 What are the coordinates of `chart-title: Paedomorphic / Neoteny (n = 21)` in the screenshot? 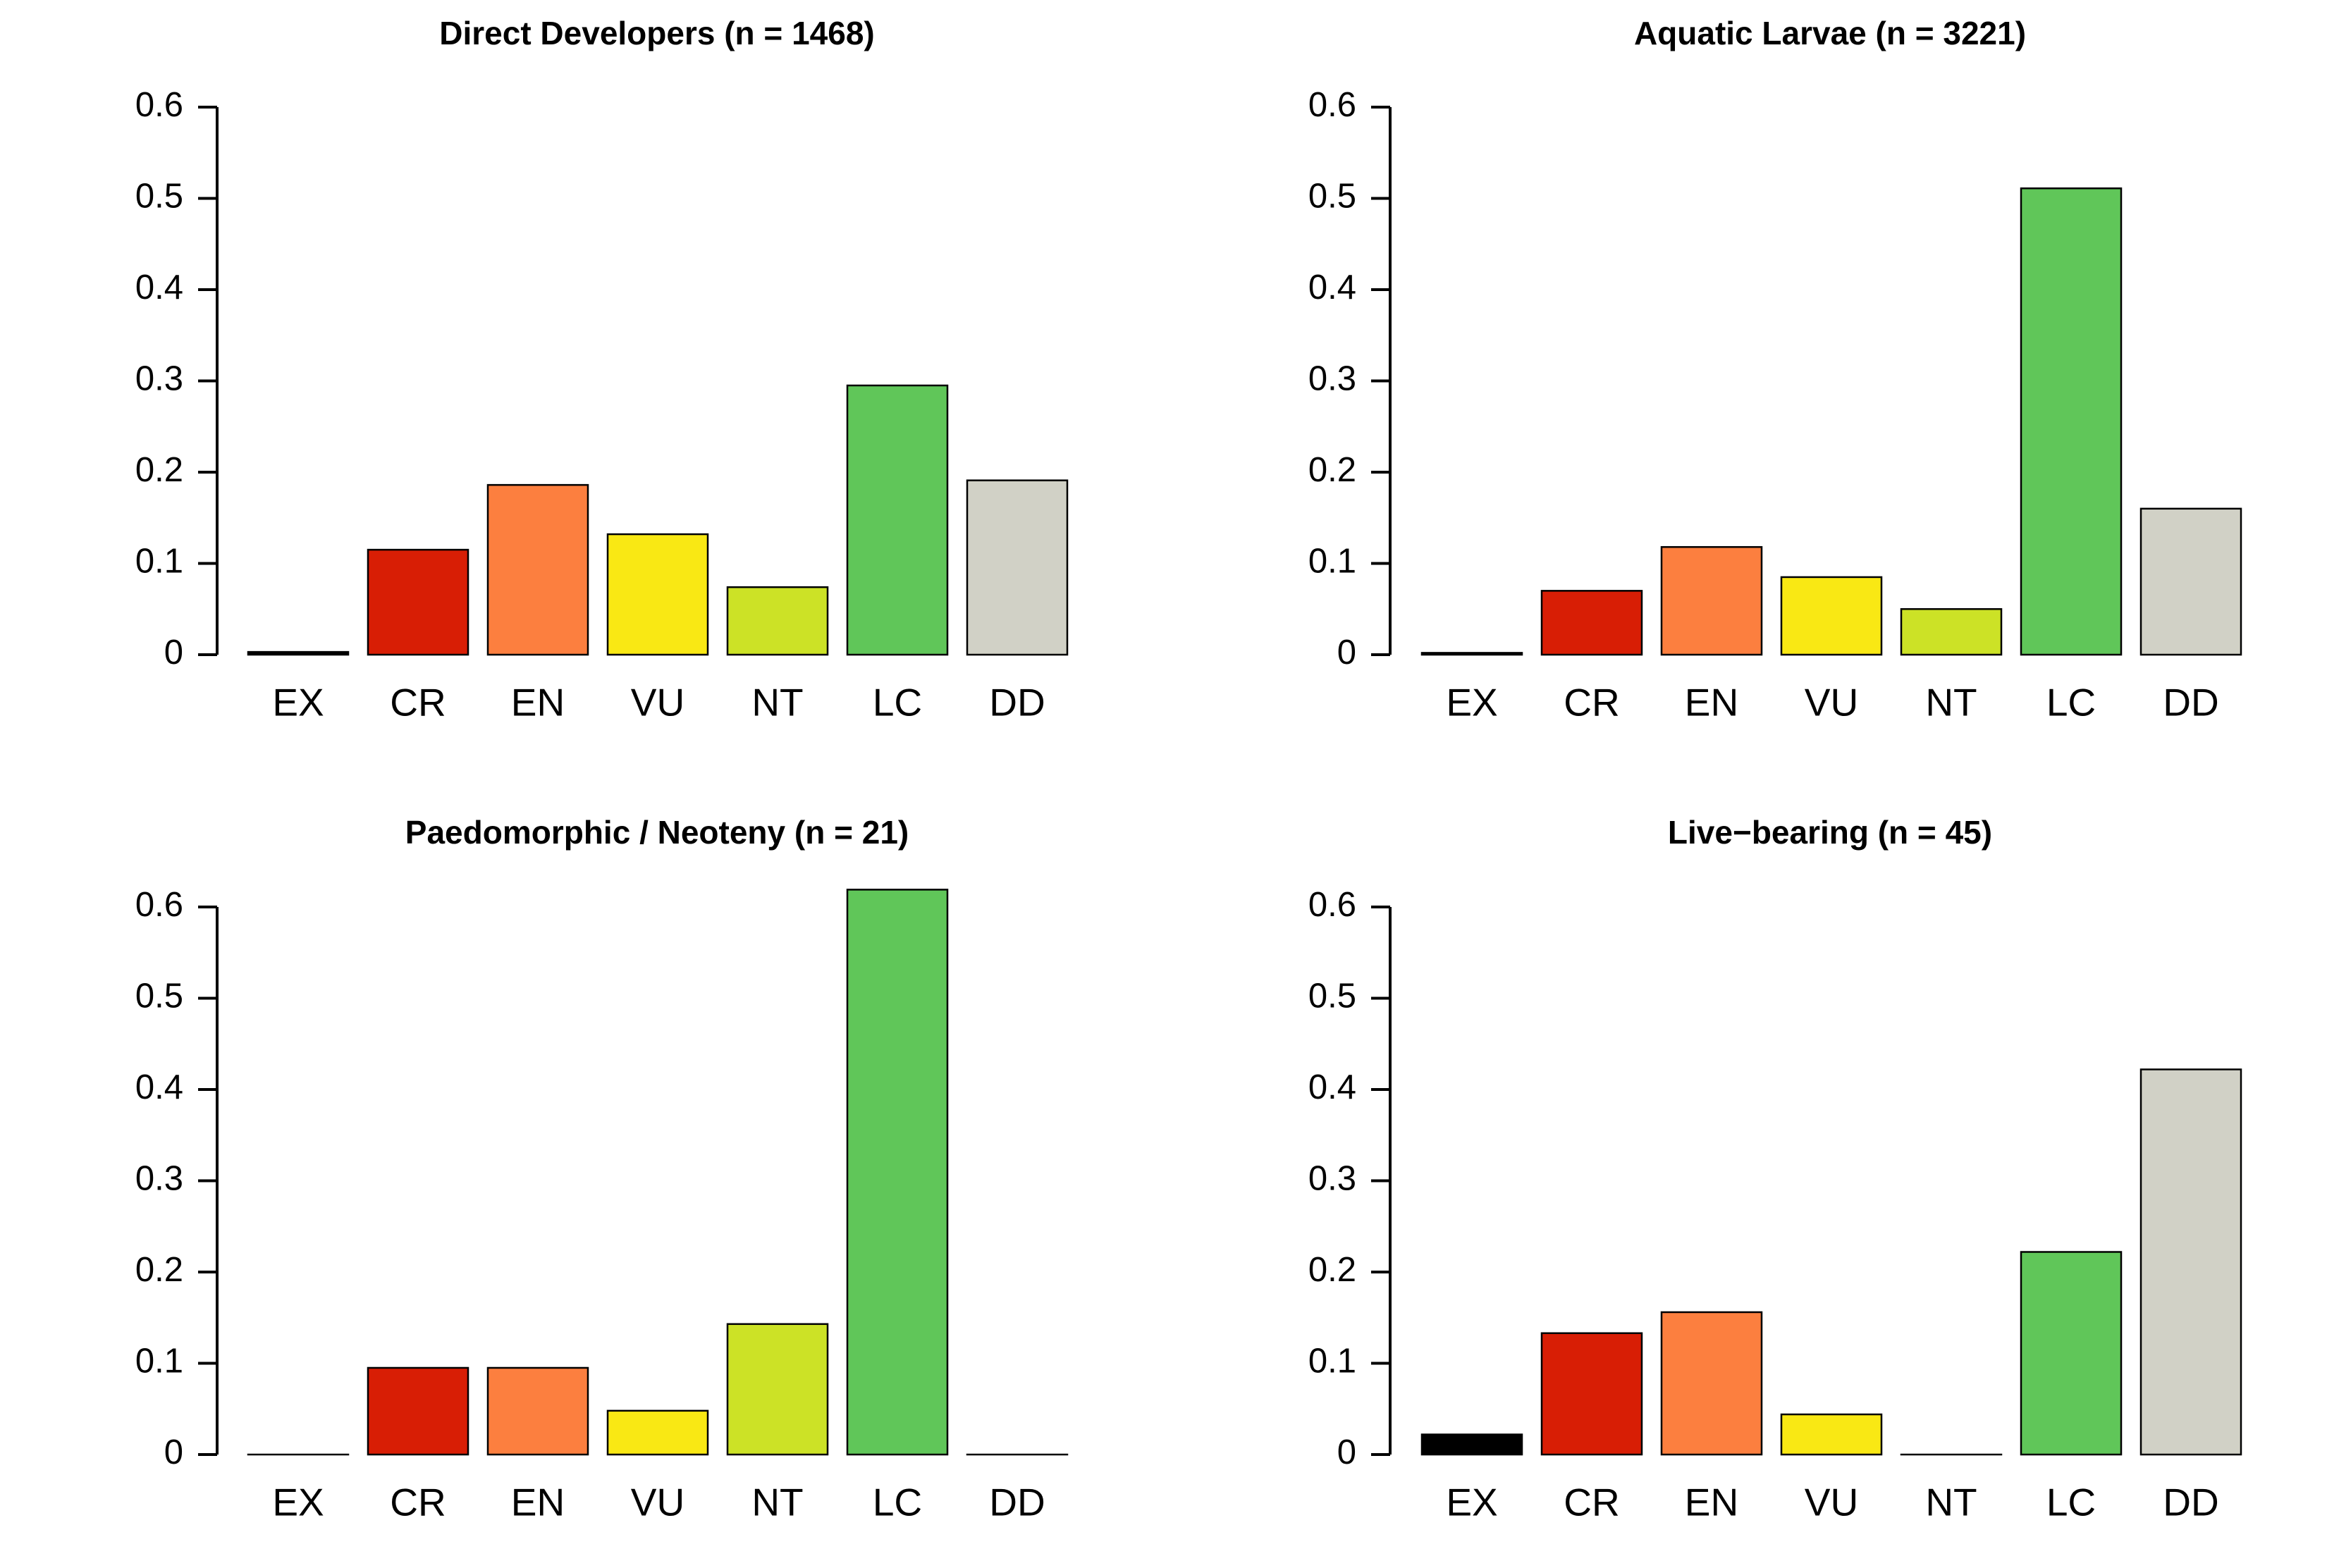 It's located at (657, 832).